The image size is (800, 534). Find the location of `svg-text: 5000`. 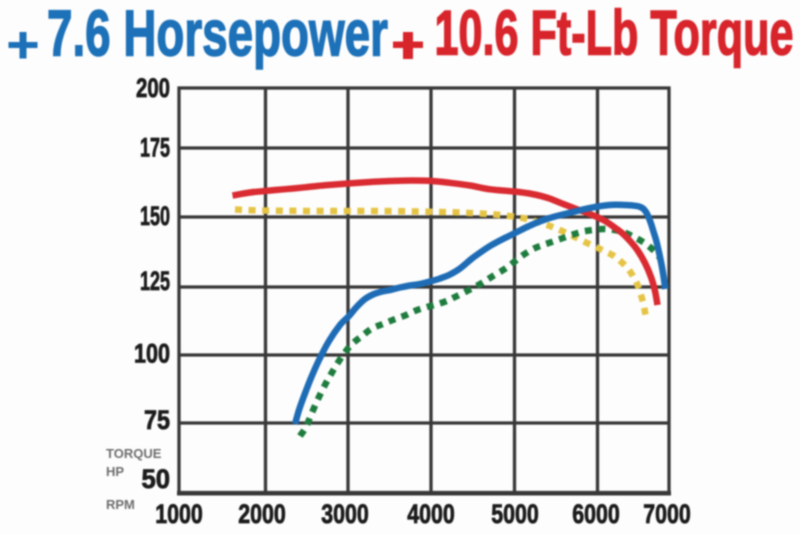

svg-text: 5000 is located at coordinates (514, 515).